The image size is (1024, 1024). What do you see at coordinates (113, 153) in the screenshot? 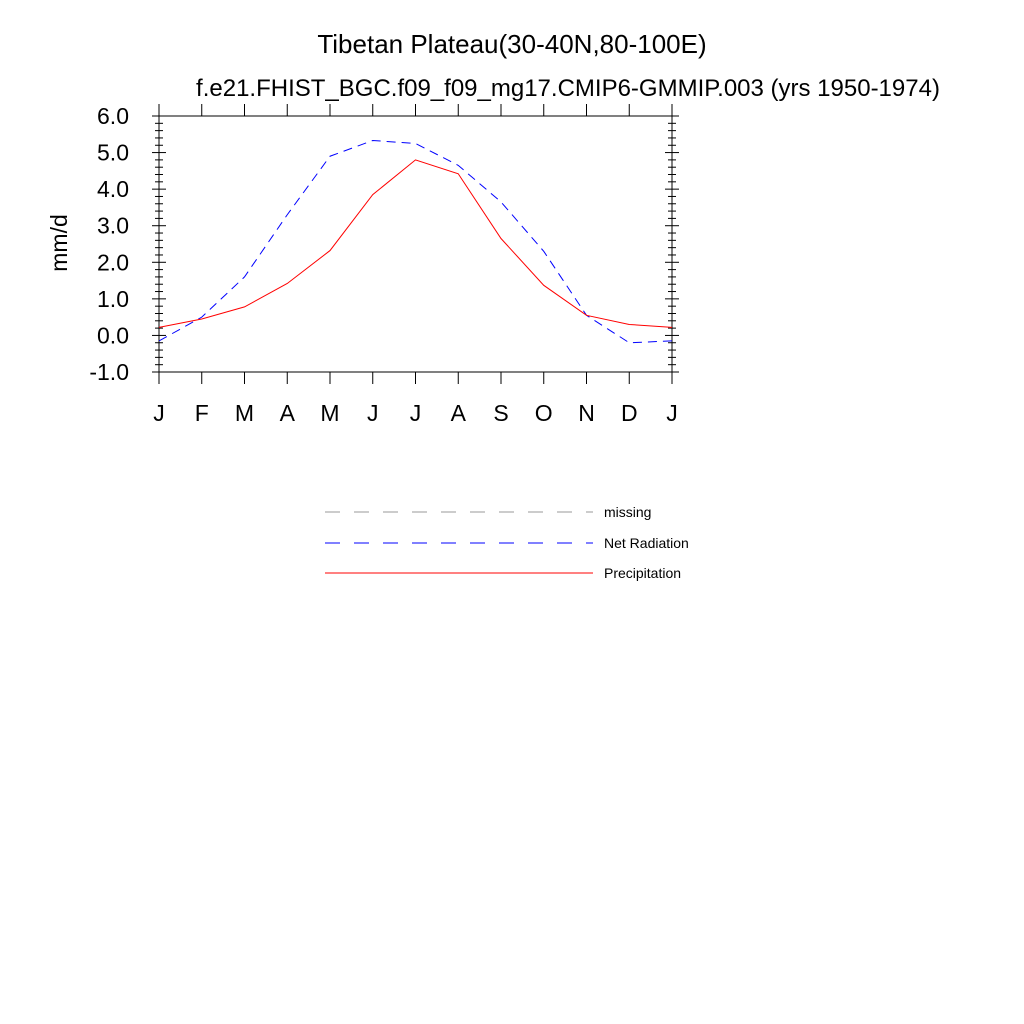
I see `y-tick-label: 5.0` at bounding box center [113, 153].